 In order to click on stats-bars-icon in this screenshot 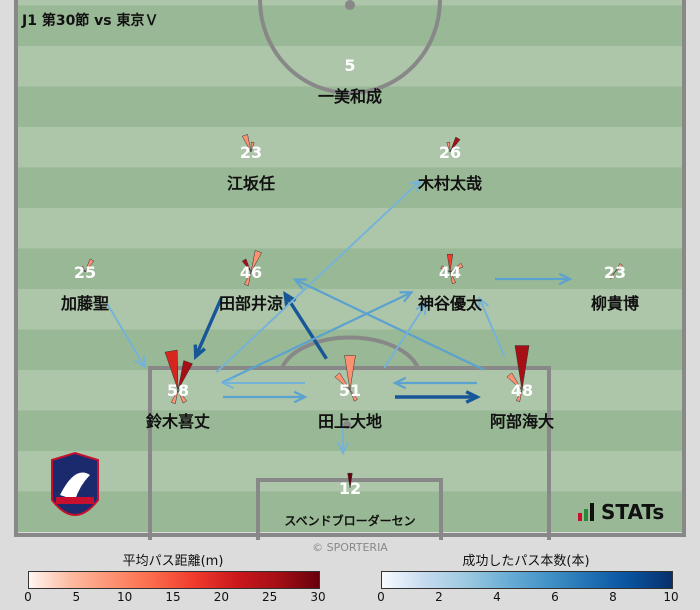, I will do `click(586, 512)`.